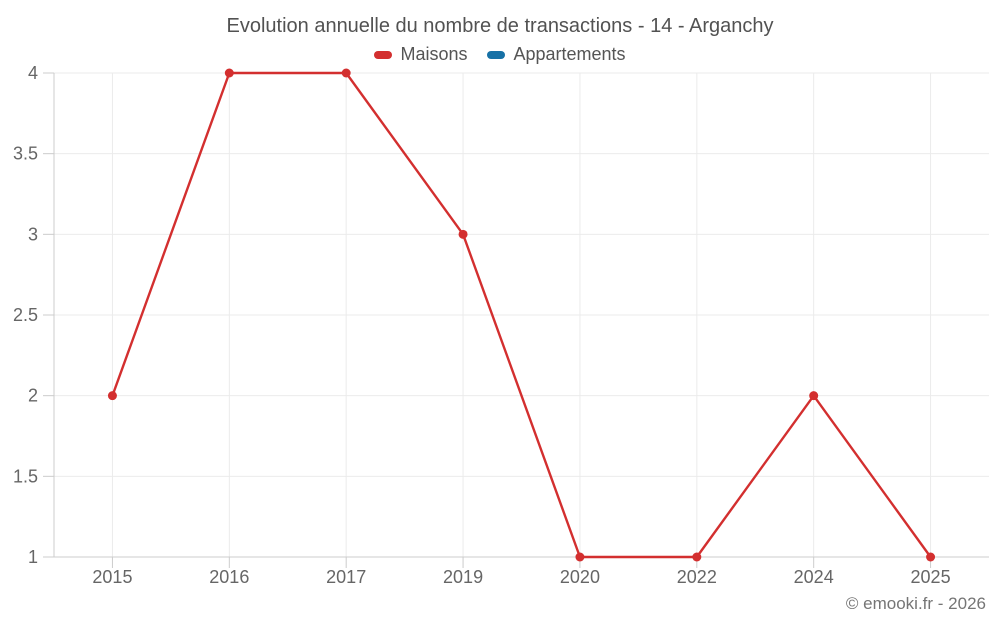 The height and width of the screenshot is (625, 1000). I want to click on legend-swatch-appartements, so click(496, 54).